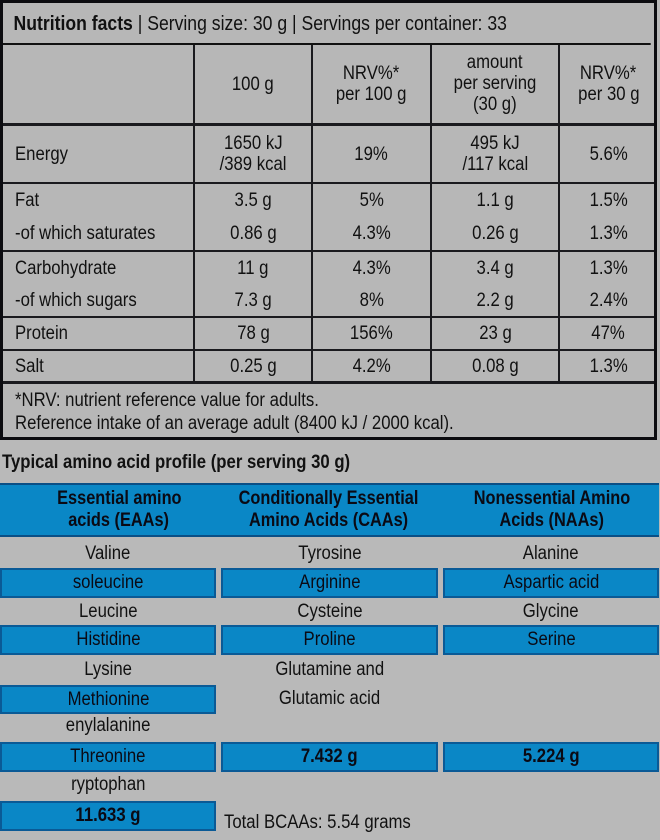 This screenshot has width=660, height=840. What do you see at coordinates (495, 200) in the screenshot?
I see `fat-per-serving: 1.1 g` at bounding box center [495, 200].